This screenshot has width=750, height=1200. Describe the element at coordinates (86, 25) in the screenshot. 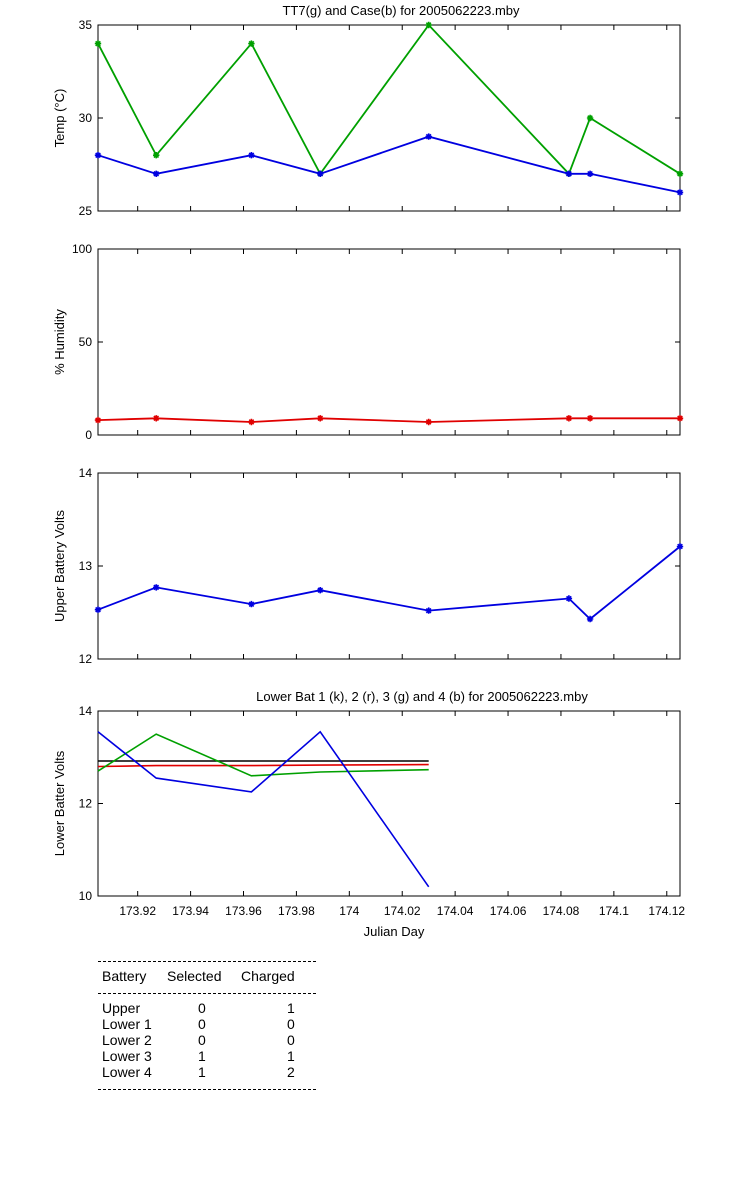

I see `y-tick-label: 35` at that location.